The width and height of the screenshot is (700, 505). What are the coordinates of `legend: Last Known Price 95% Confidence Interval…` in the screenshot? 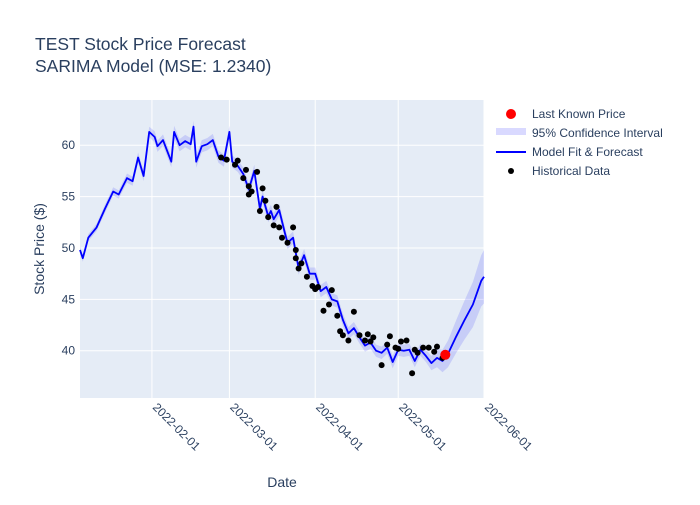 It's located at (579, 142).